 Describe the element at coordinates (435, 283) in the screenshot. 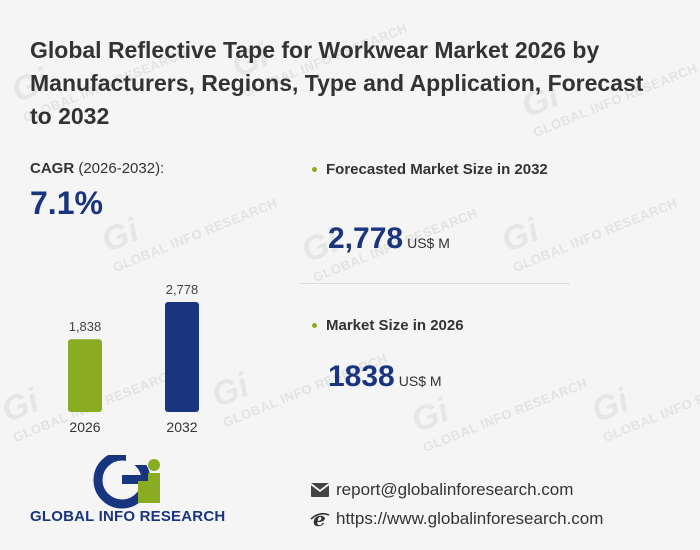

I see `divider` at that location.